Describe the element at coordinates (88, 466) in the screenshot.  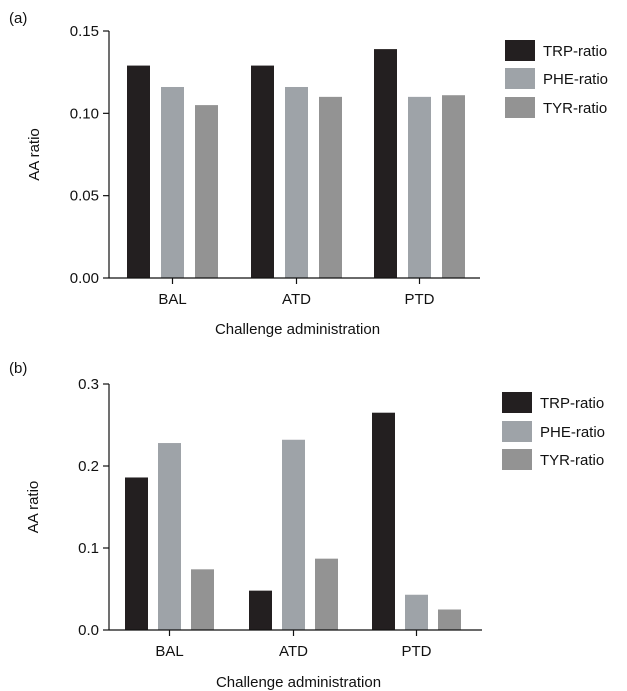
I see `y-tick-label: 0.2` at that location.